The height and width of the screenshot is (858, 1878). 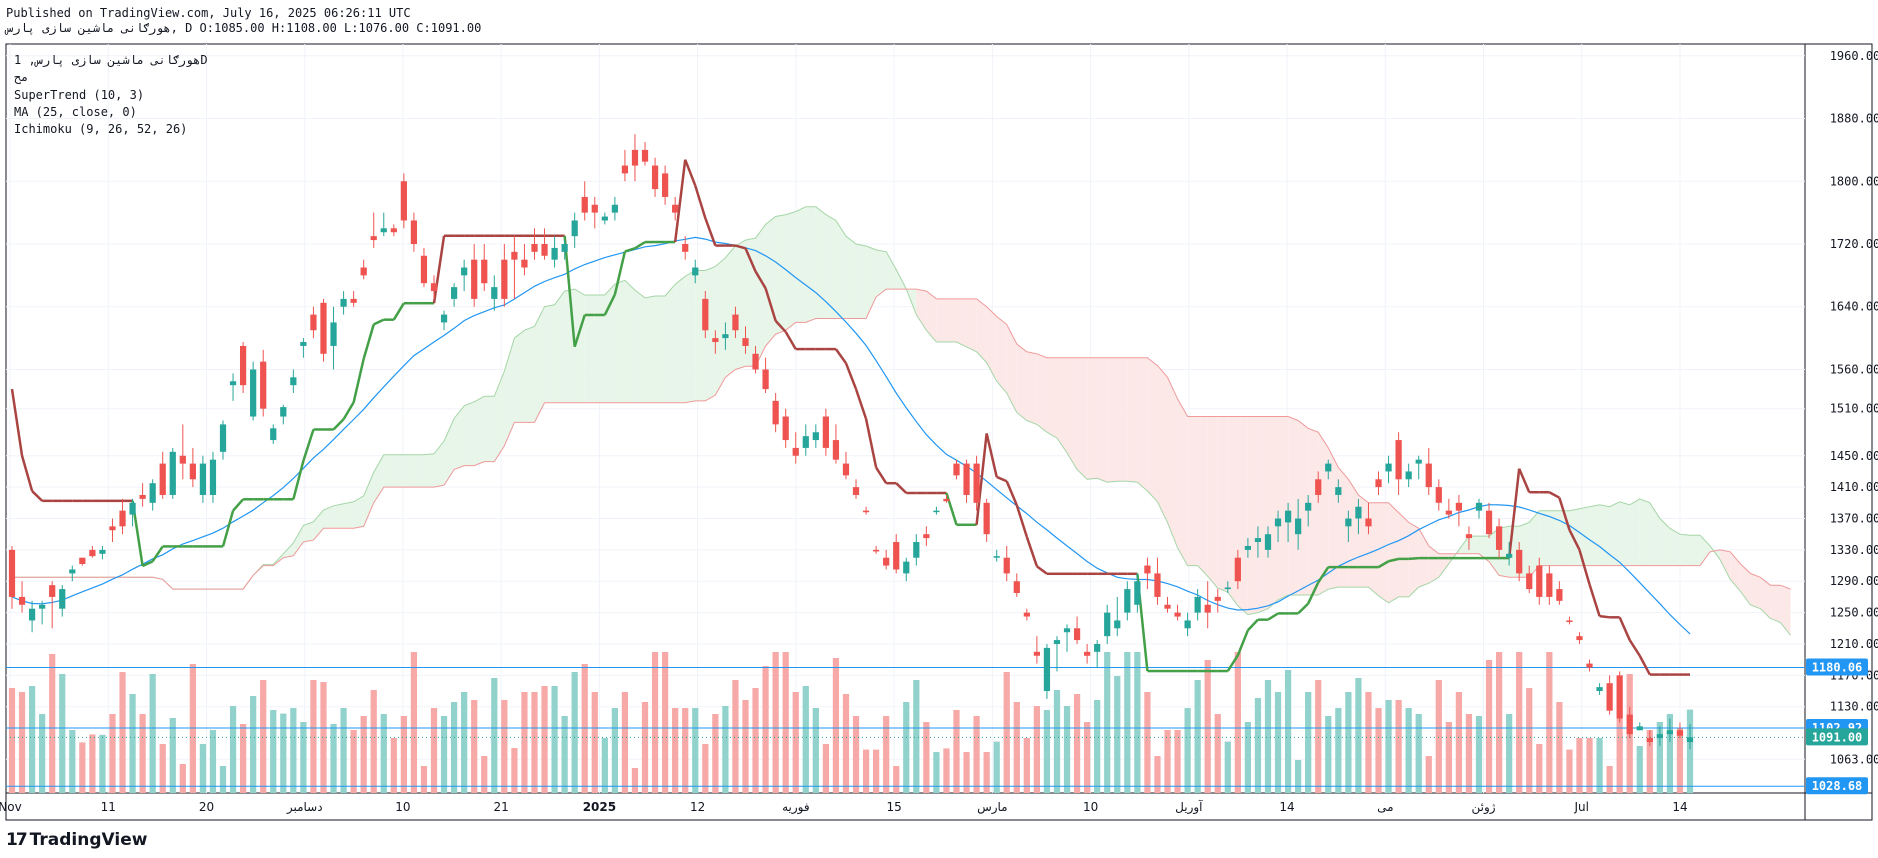 What do you see at coordinates (111, 60) in the screenshot?
I see `legend-title: هورګانی ماشین سازی پارس, 1D` at bounding box center [111, 60].